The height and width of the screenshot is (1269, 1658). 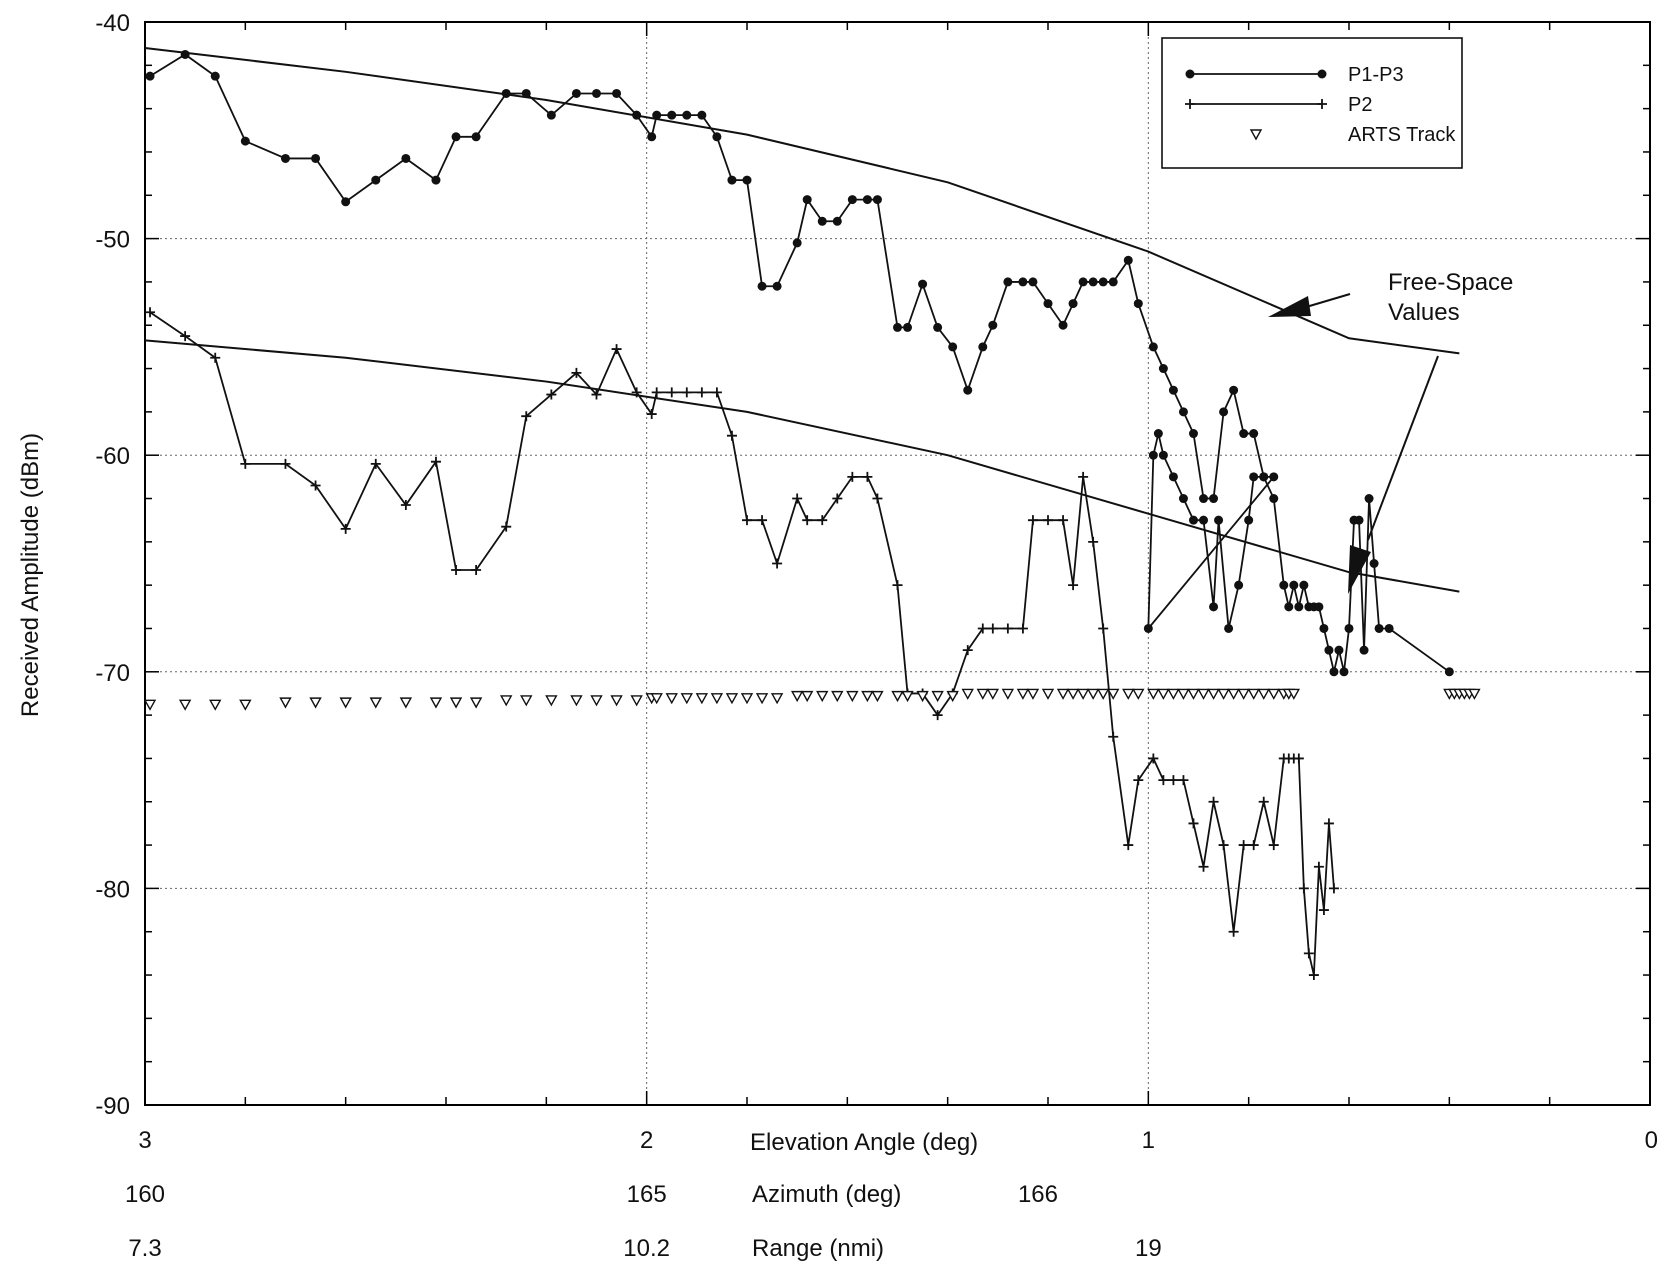 I want to click on x-tick-label-3: 0, so click(x=1651, y=1140).